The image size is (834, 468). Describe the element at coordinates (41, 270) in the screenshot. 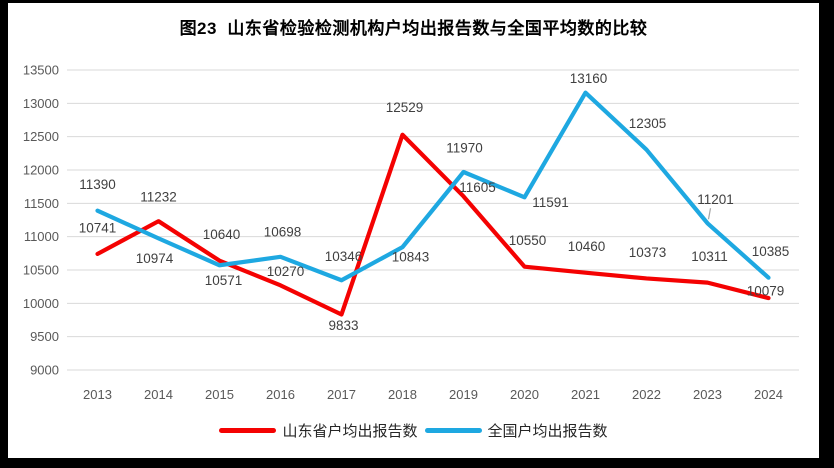

I see `y-axis-tick-label: 10500` at that location.